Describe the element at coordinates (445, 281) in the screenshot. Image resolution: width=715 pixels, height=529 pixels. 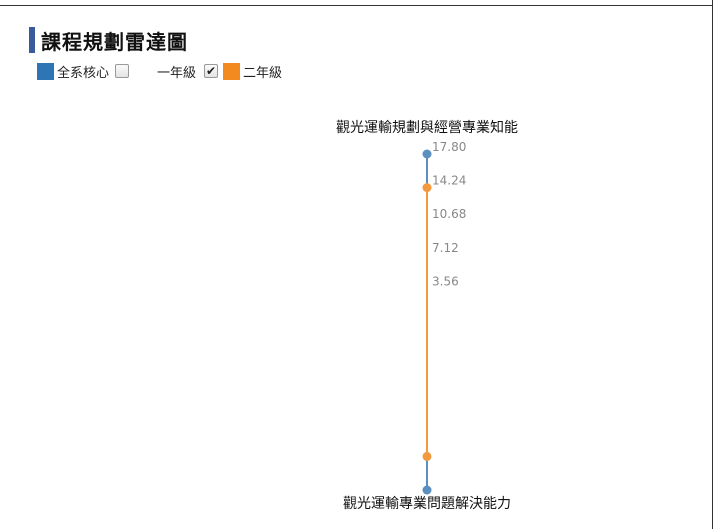
I see `tick-label: 3.56` at that location.